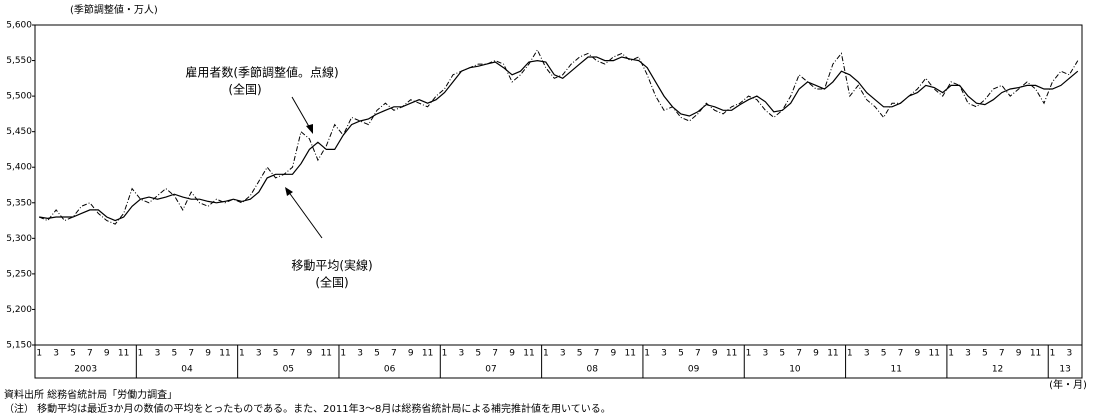 Image resolution: width=1093 pixels, height=419 pixels. What do you see at coordinates (19, 168) in the screenshot?
I see `y-tick-label: 5,400` at bounding box center [19, 168].